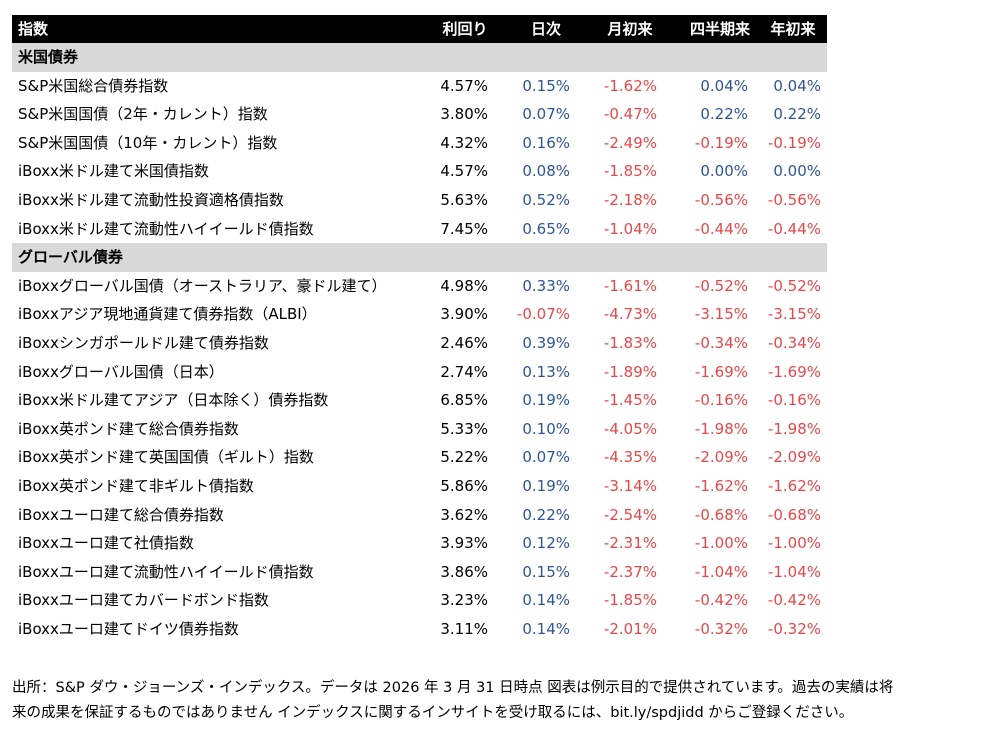 The image size is (997, 735). What do you see at coordinates (173, 400) in the screenshot?
I see `index-name: iBoxx米ドル建てアジア（日本除く）債券指数` at bounding box center [173, 400].